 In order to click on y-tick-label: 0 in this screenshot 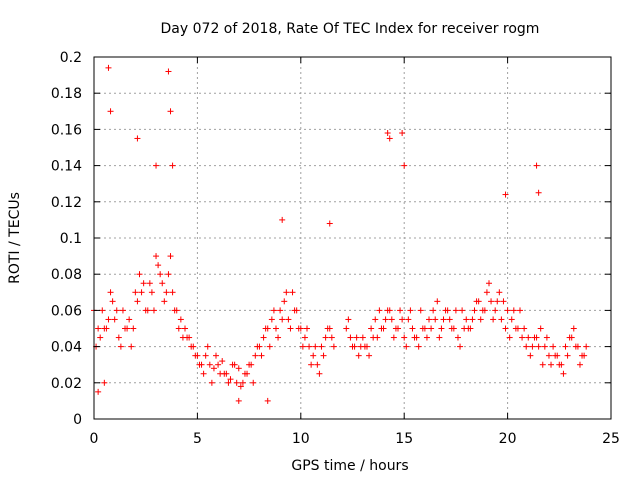, I will do `click(77, 420)`.